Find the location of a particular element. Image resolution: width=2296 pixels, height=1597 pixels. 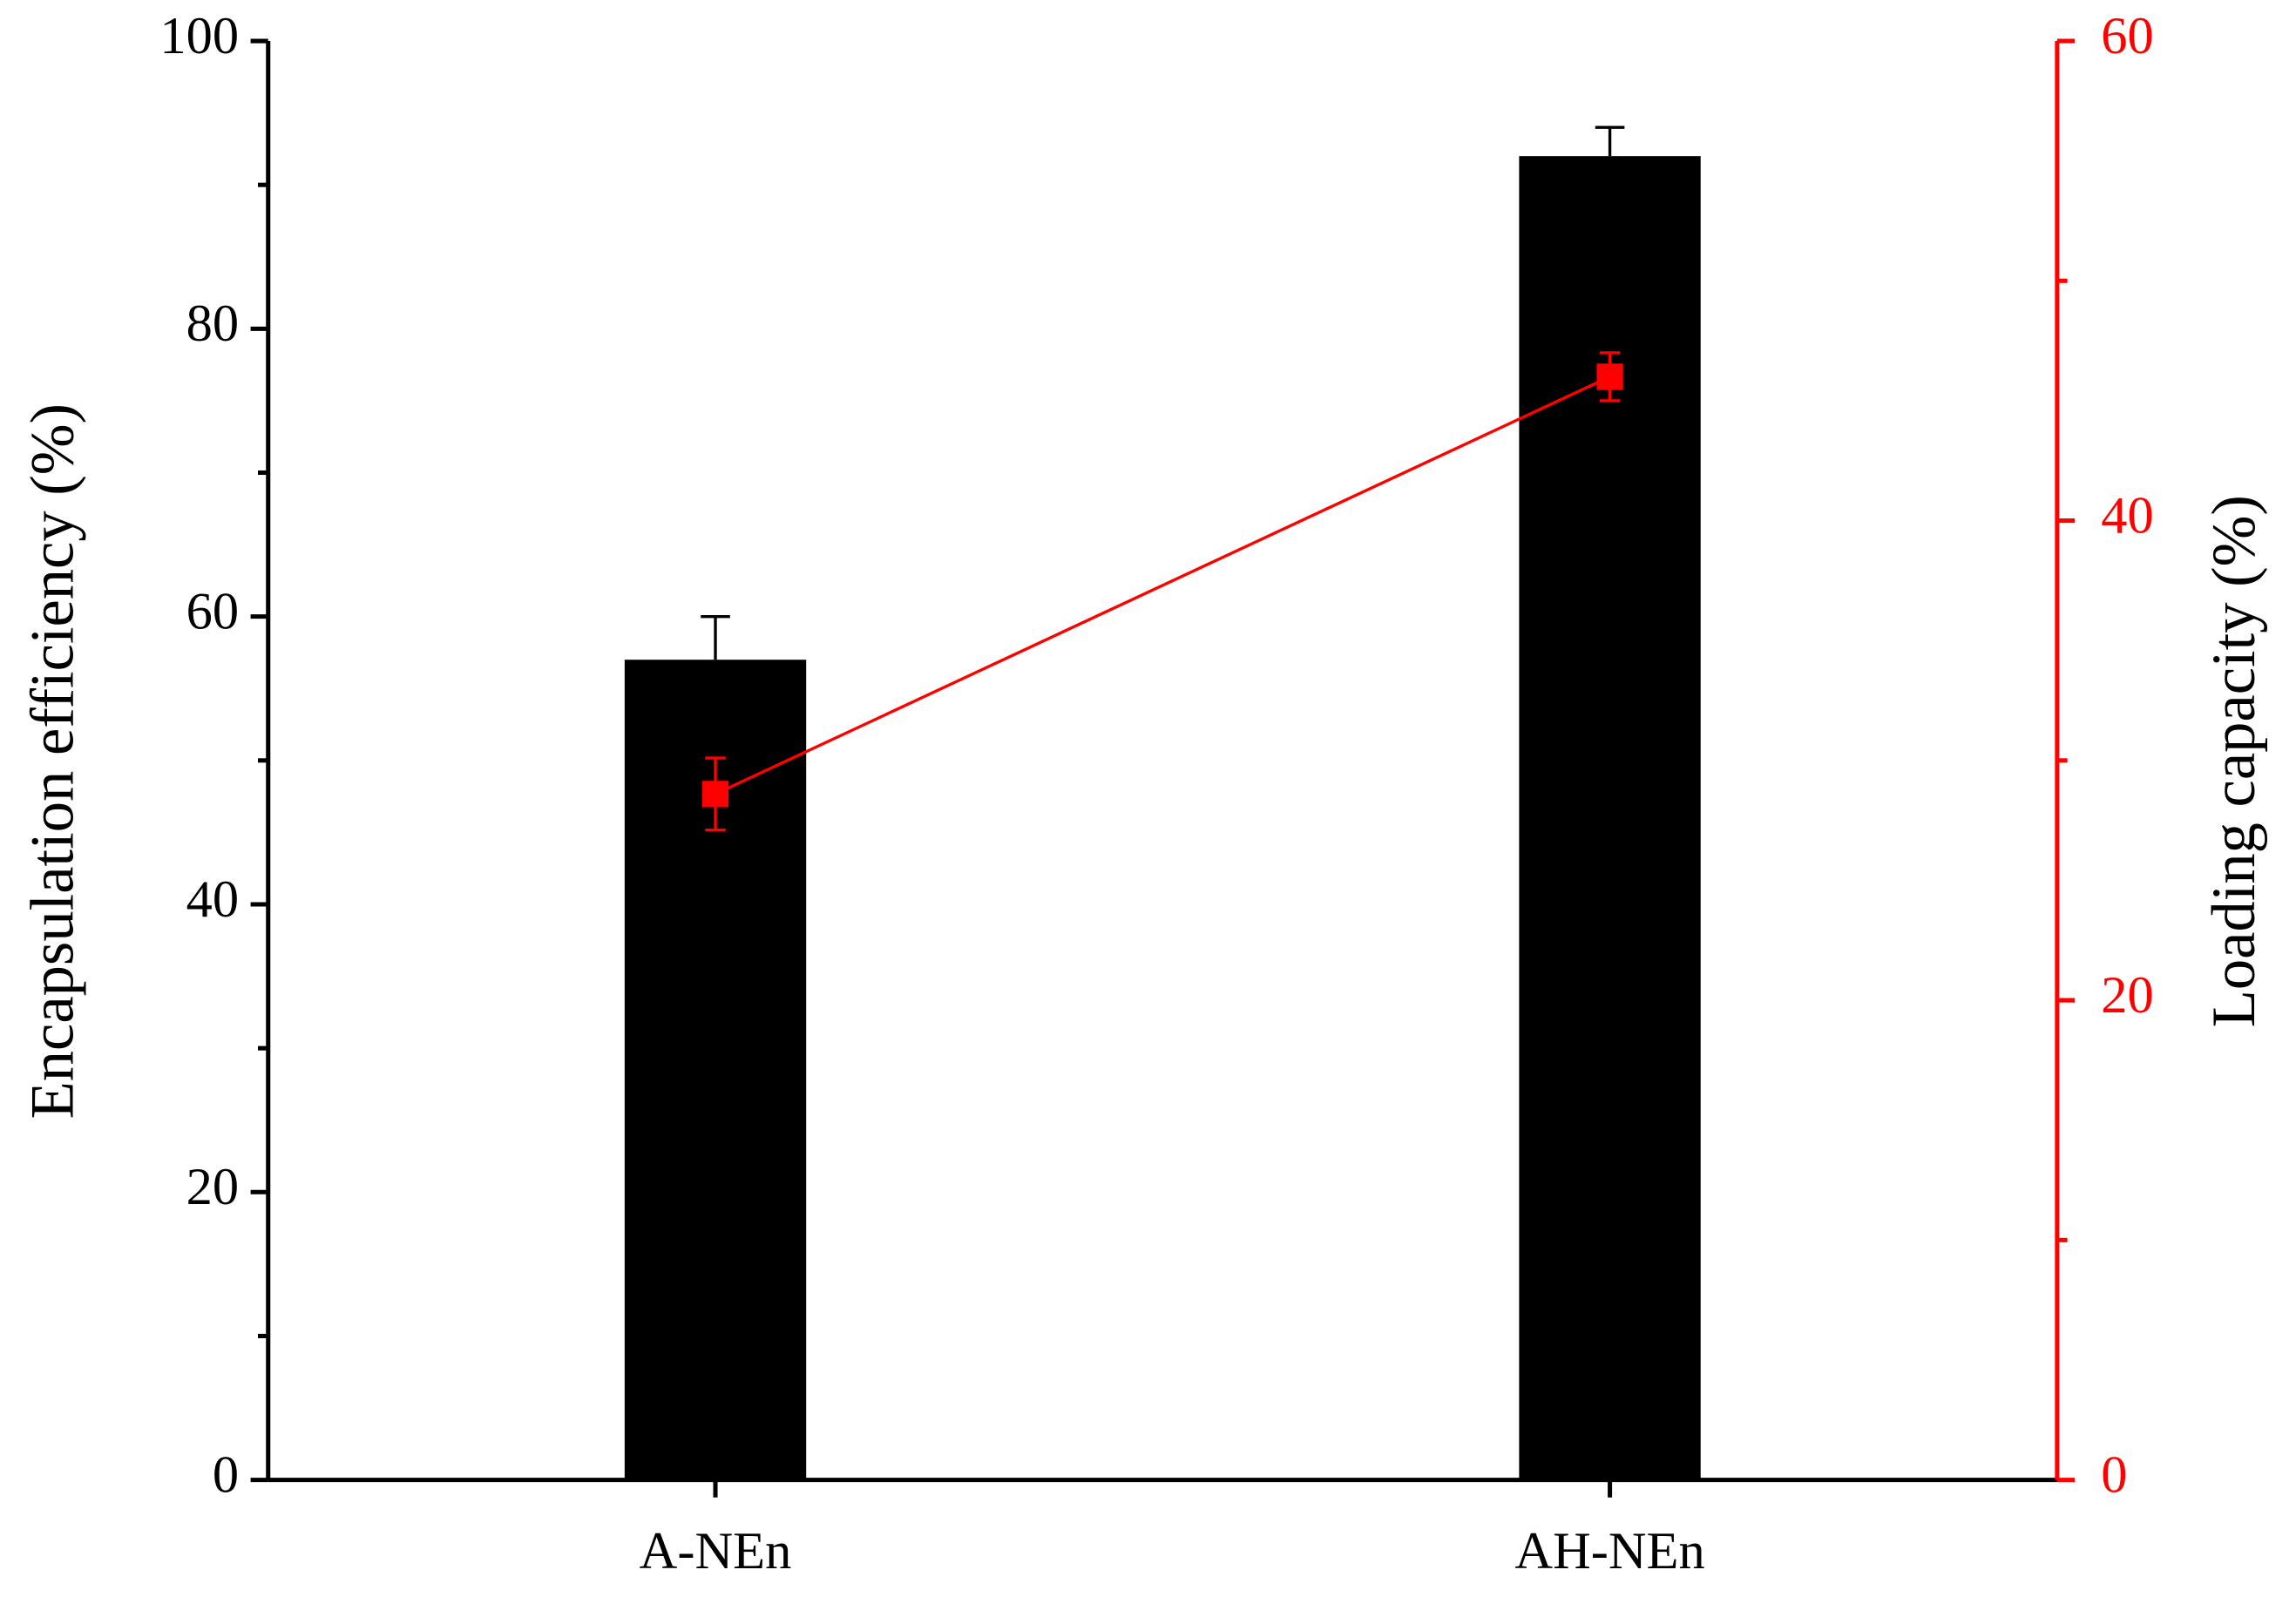

y2-axis-title: Loading capacity (%) is located at coordinates (2234, 761).